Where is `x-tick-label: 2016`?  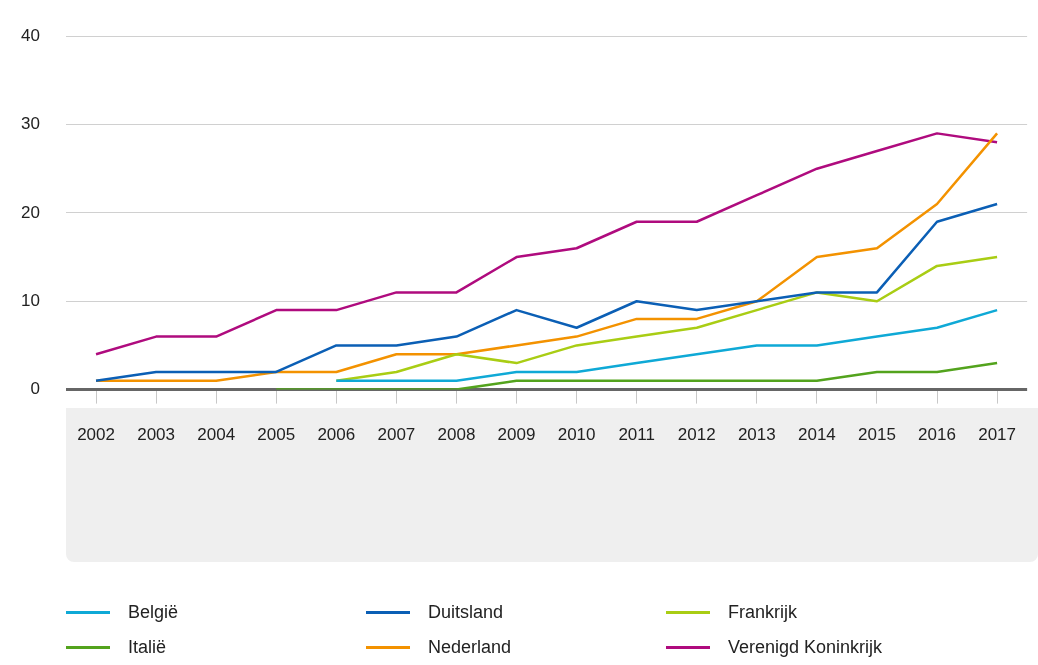
x-tick-label: 2016 is located at coordinates (937, 435).